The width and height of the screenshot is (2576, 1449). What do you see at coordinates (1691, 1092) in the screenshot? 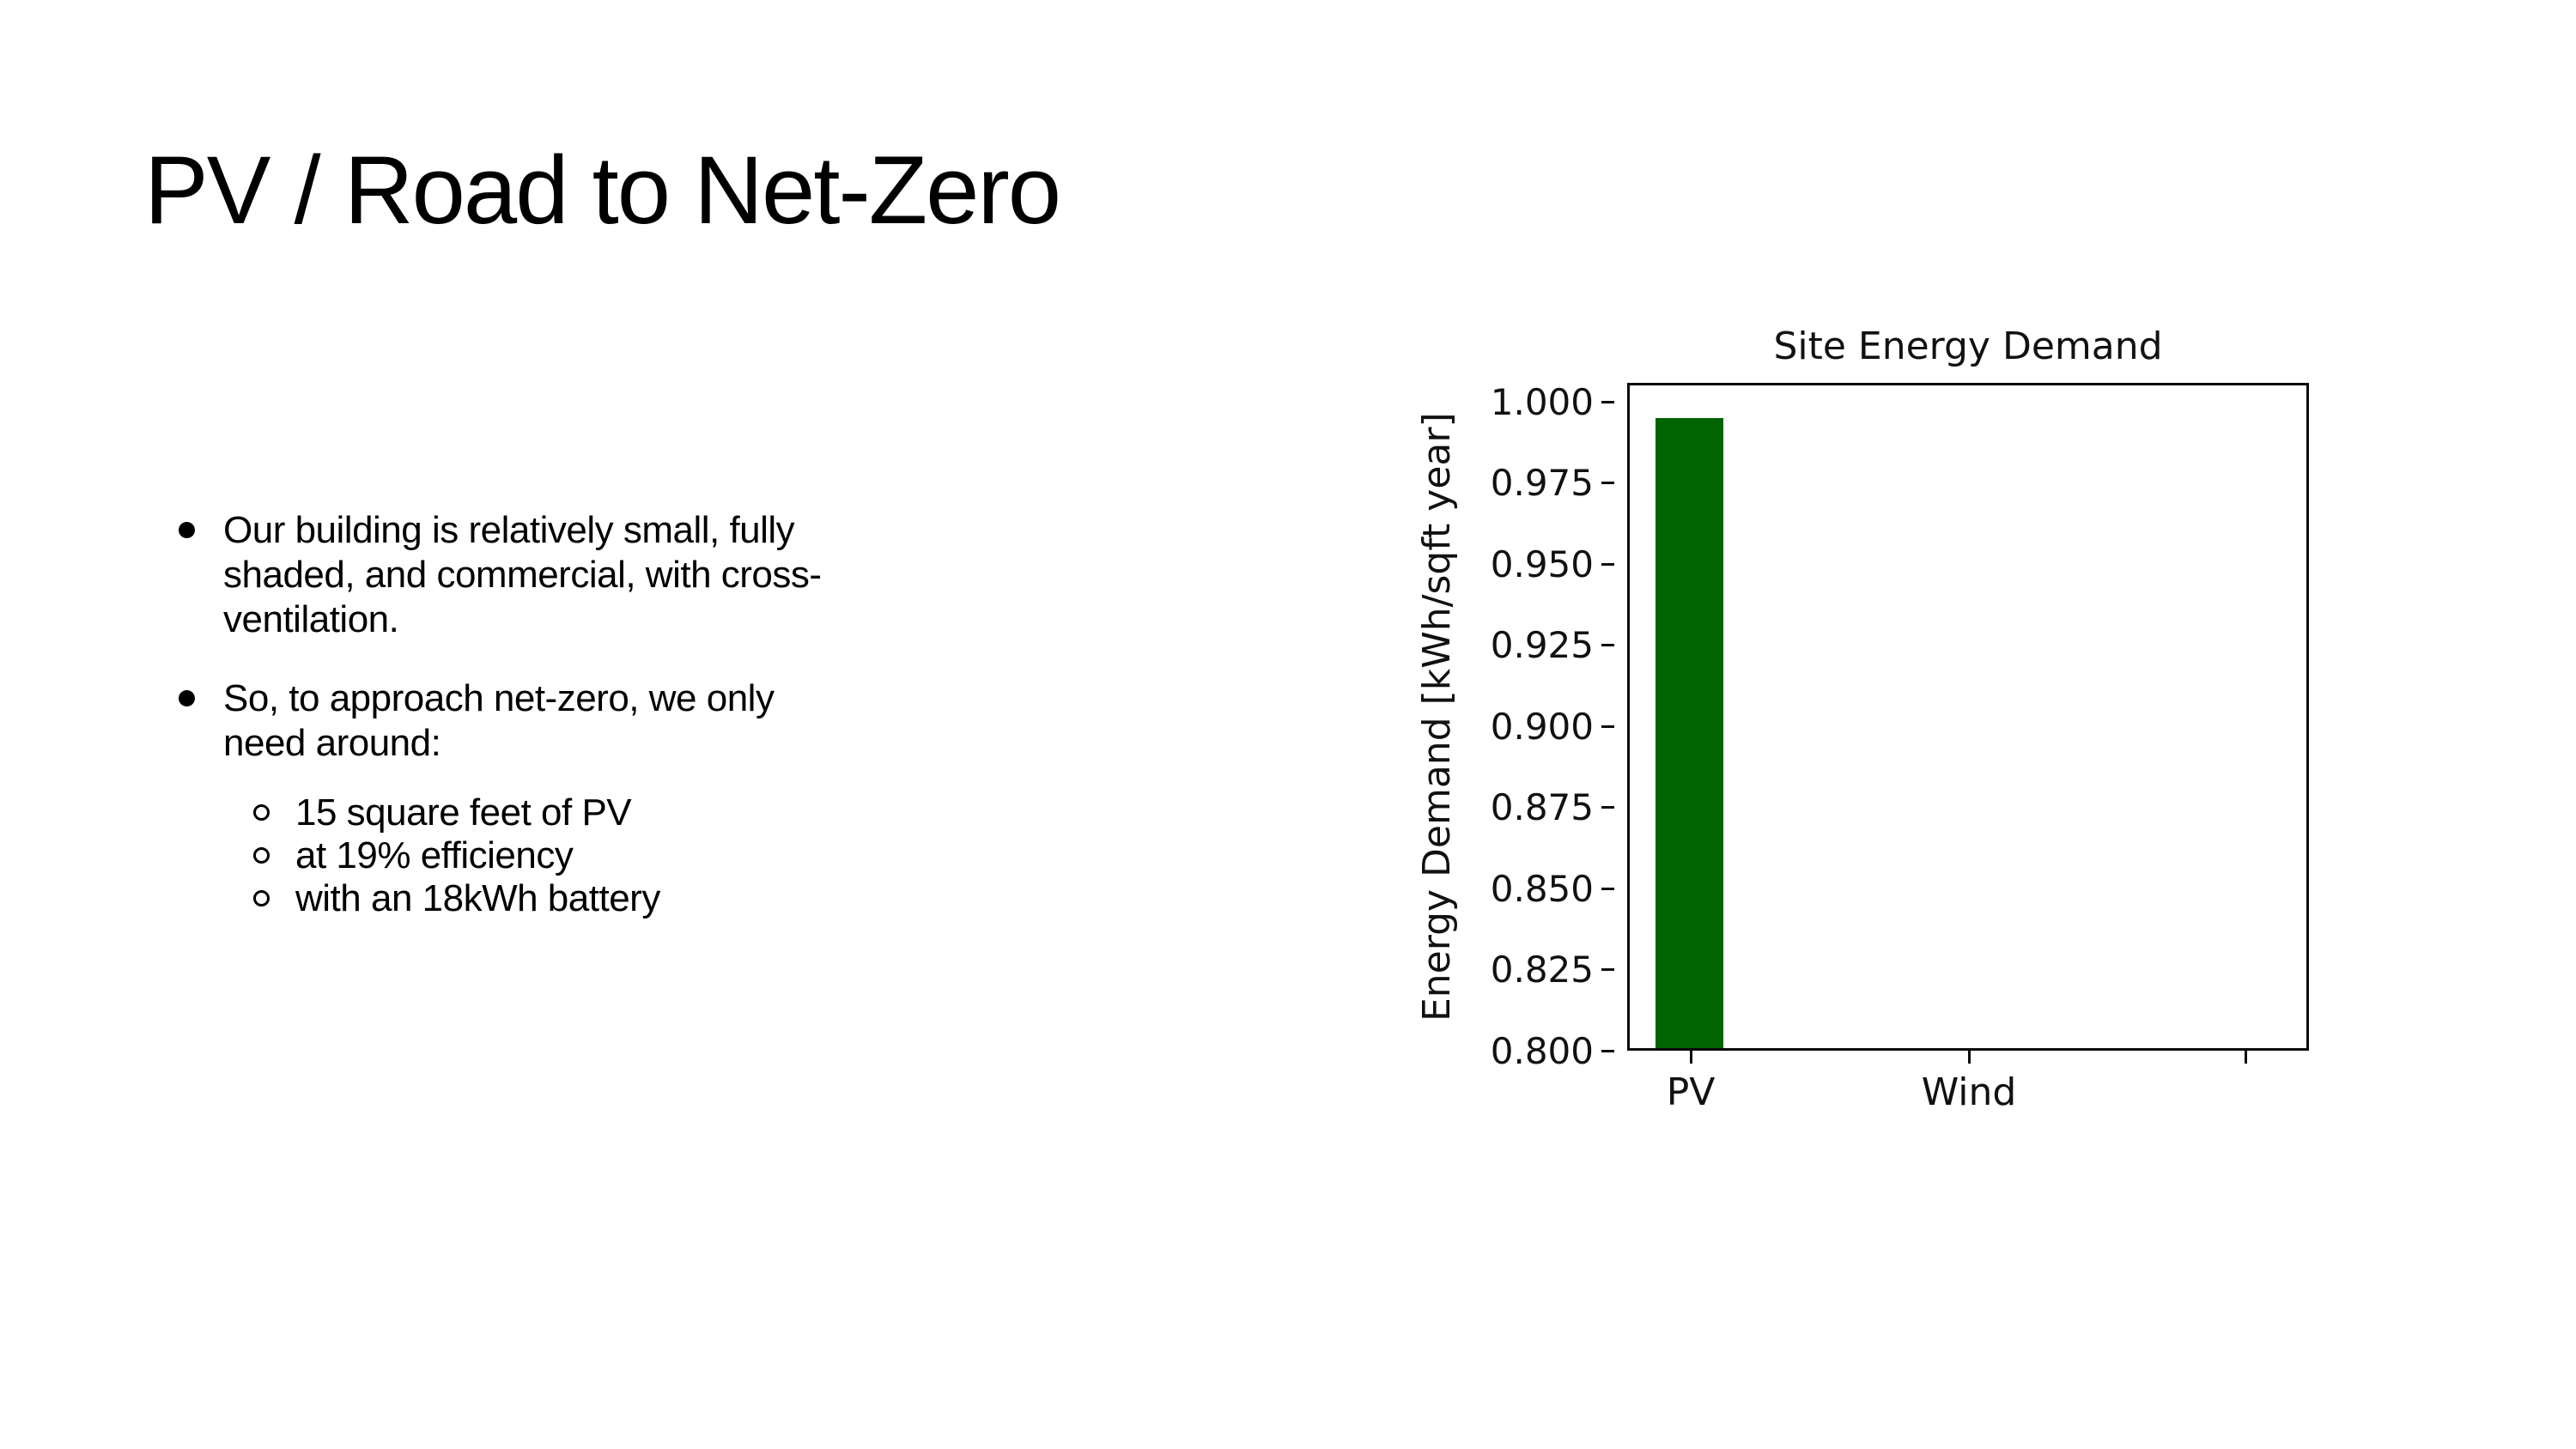
I see `x-tick-label: PV` at bounding box center [1691, 1092].